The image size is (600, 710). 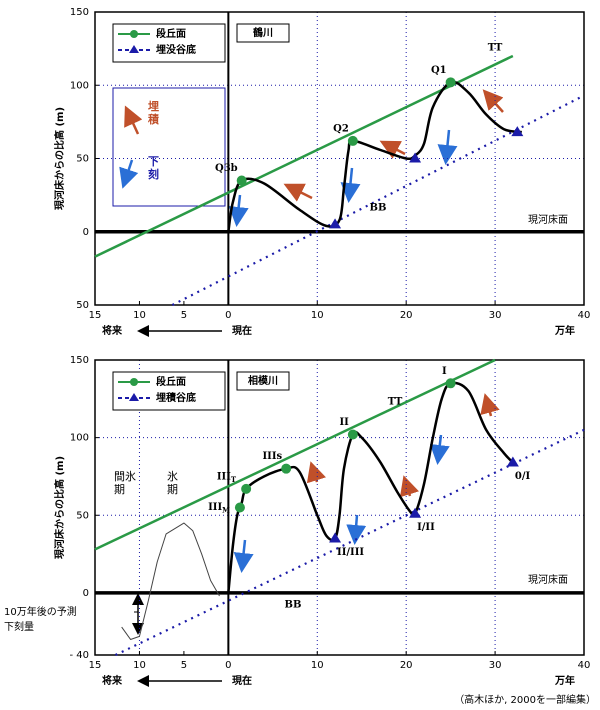 What do you see at coordinates (40, 611) in the screenshot?
I see `prediction-label: 10万年後の予測` at bounding box center [40, 611].